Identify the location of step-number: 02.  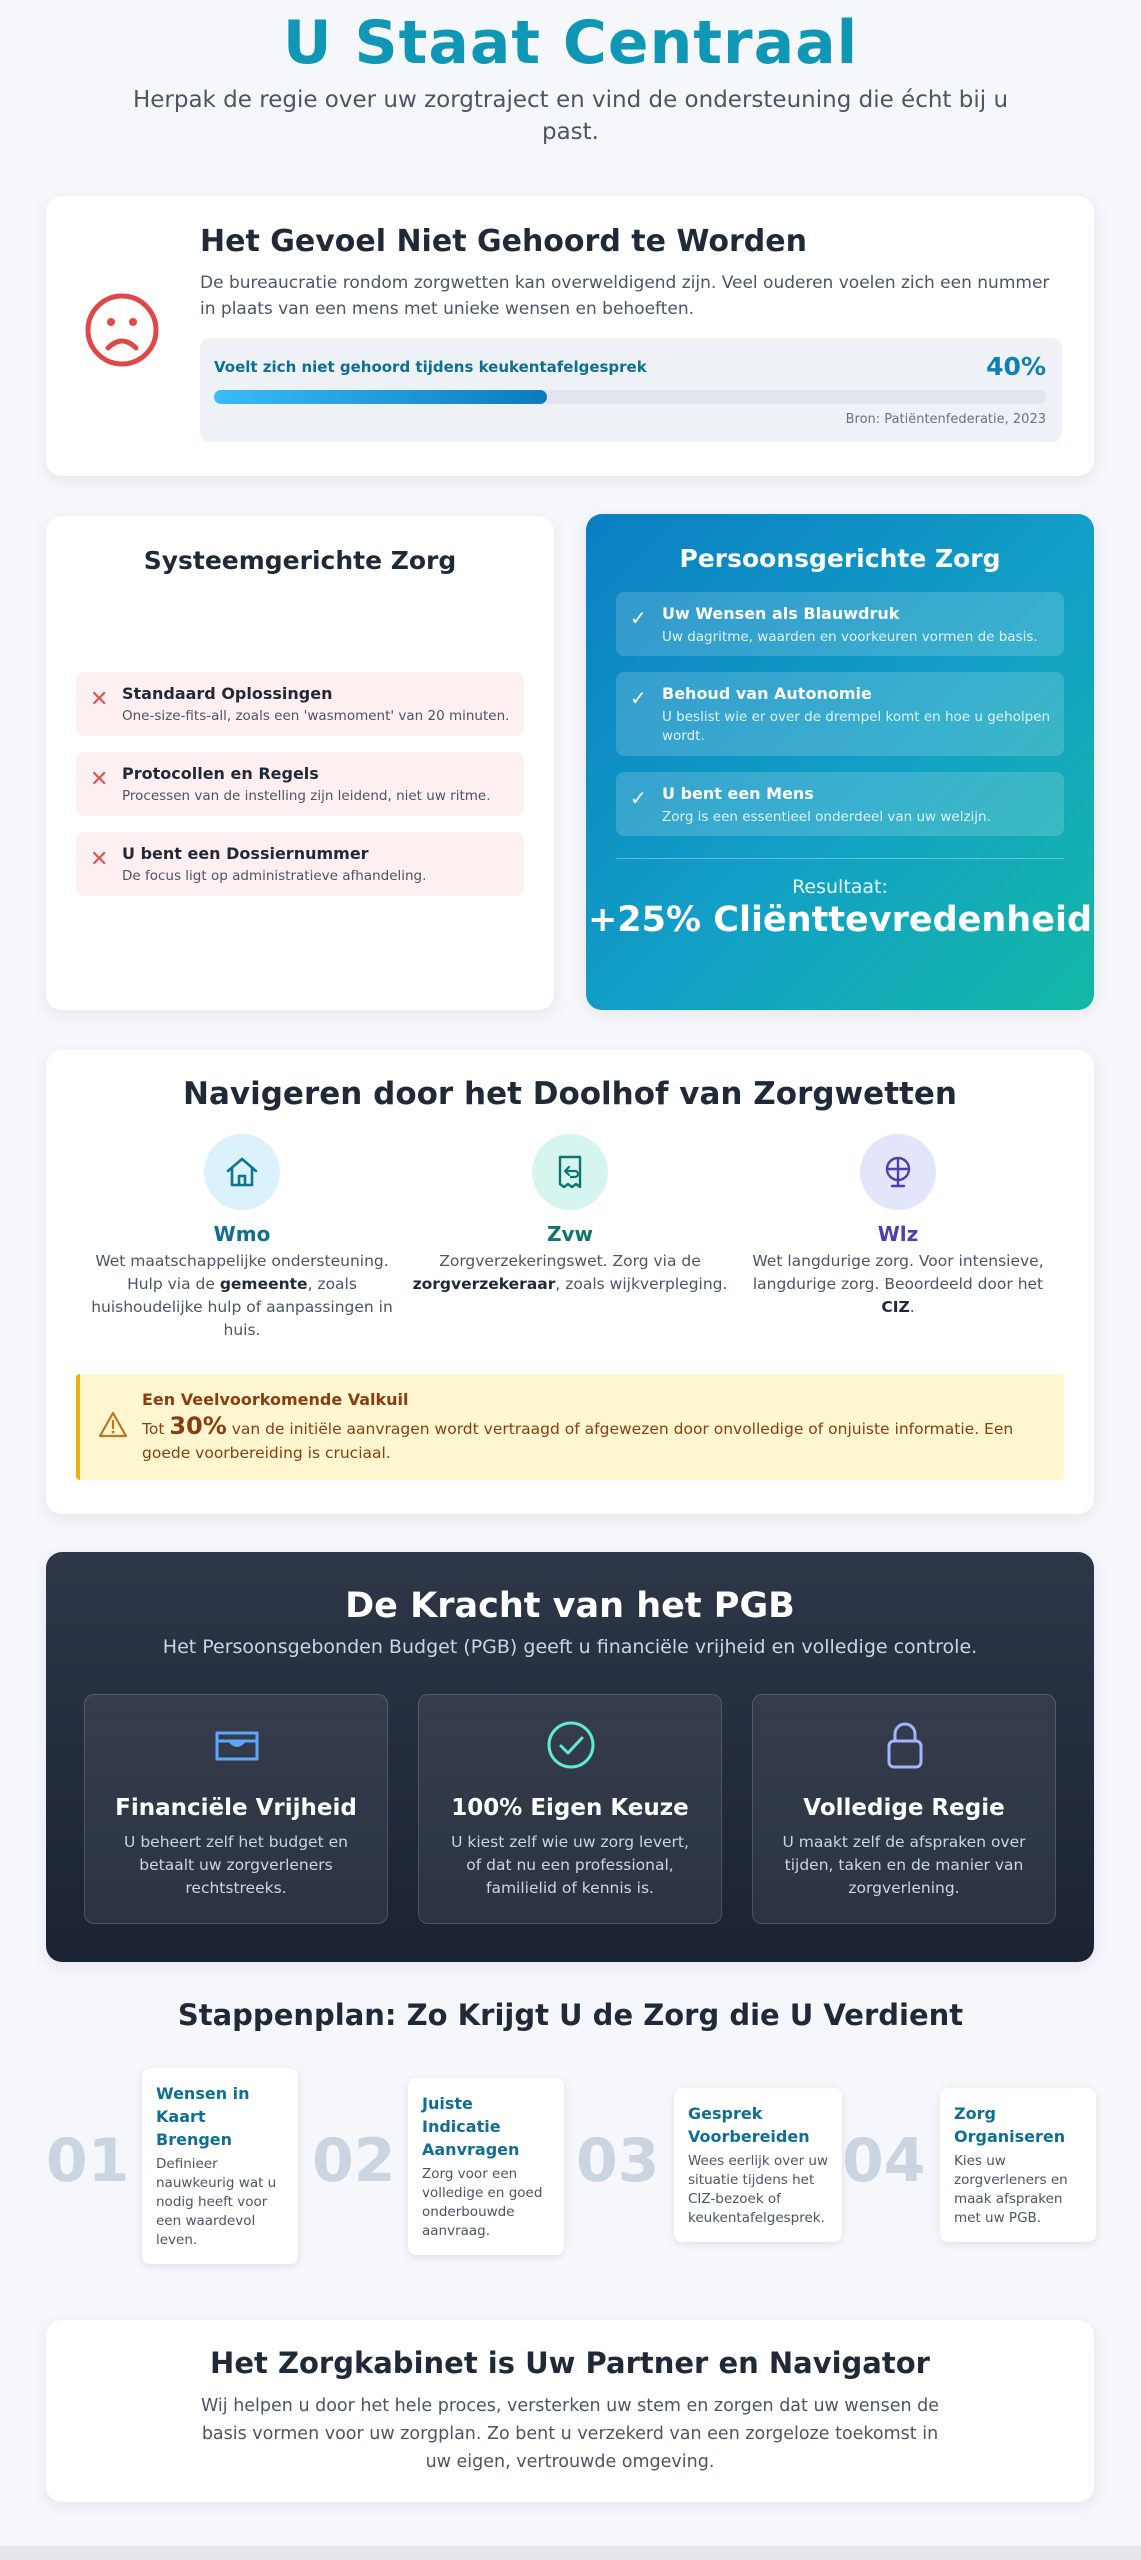
(354, 2161).